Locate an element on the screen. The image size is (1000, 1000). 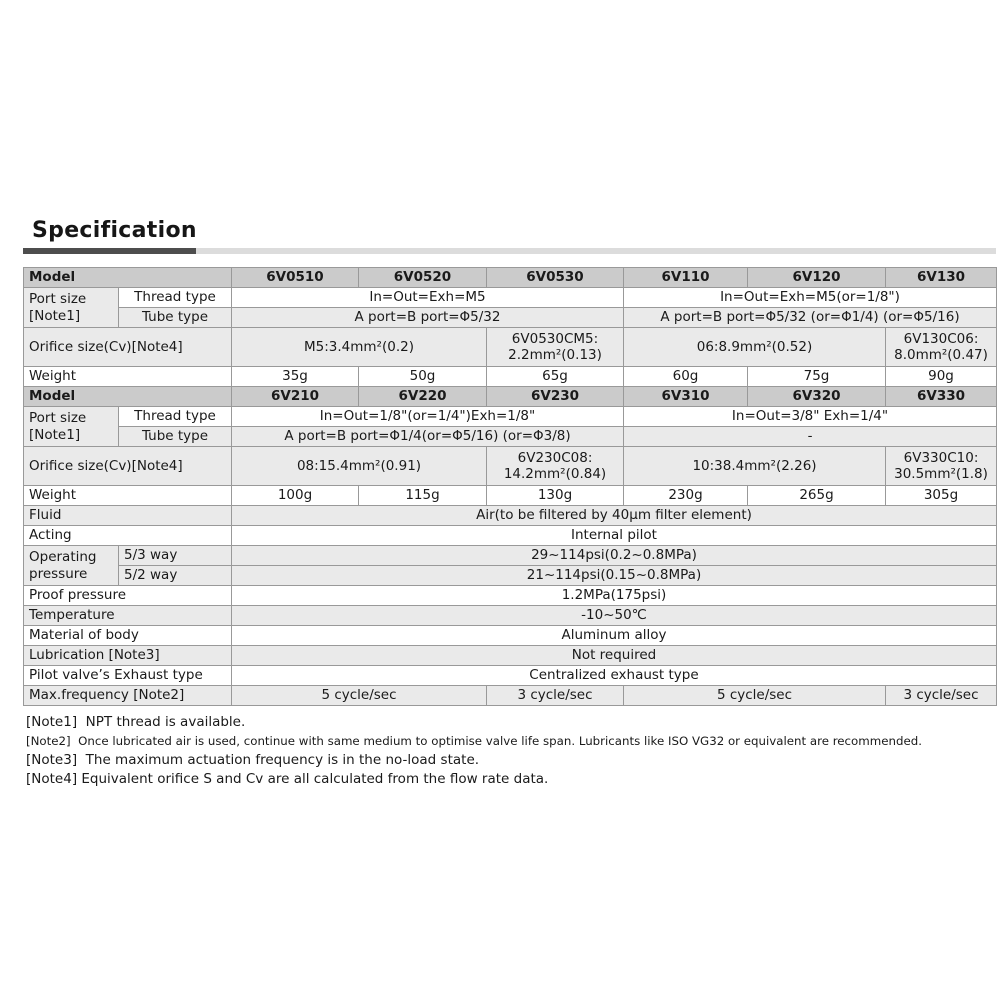
weight-cell: 60g is located at coordinates (685, 376).